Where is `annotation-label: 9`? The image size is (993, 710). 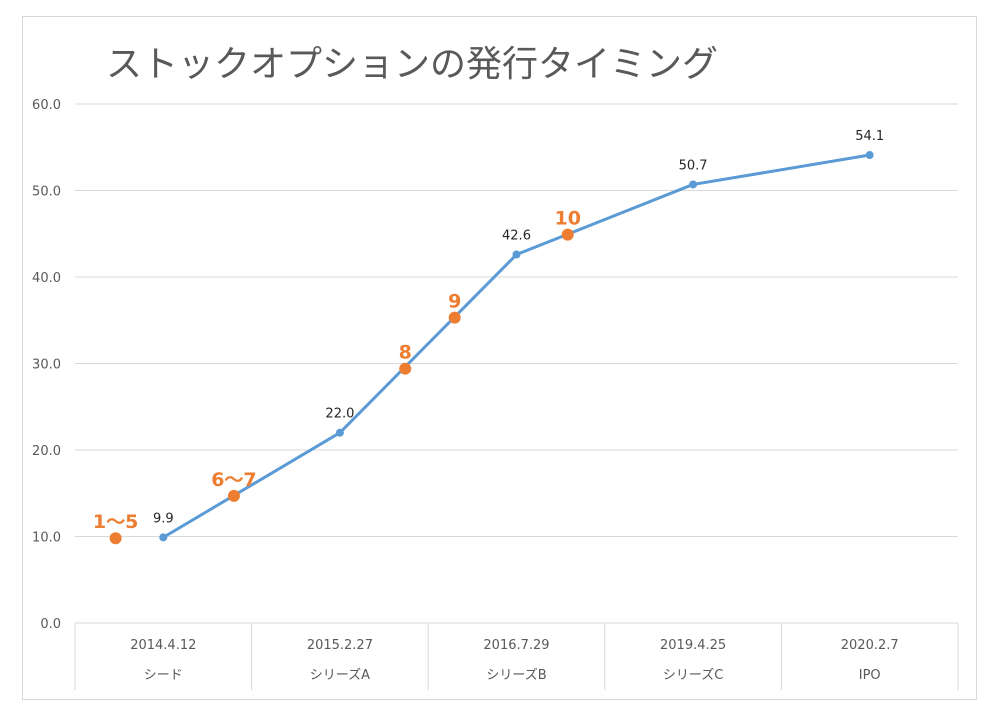
annotation-label: 9 is located at coordinates (454, 302).